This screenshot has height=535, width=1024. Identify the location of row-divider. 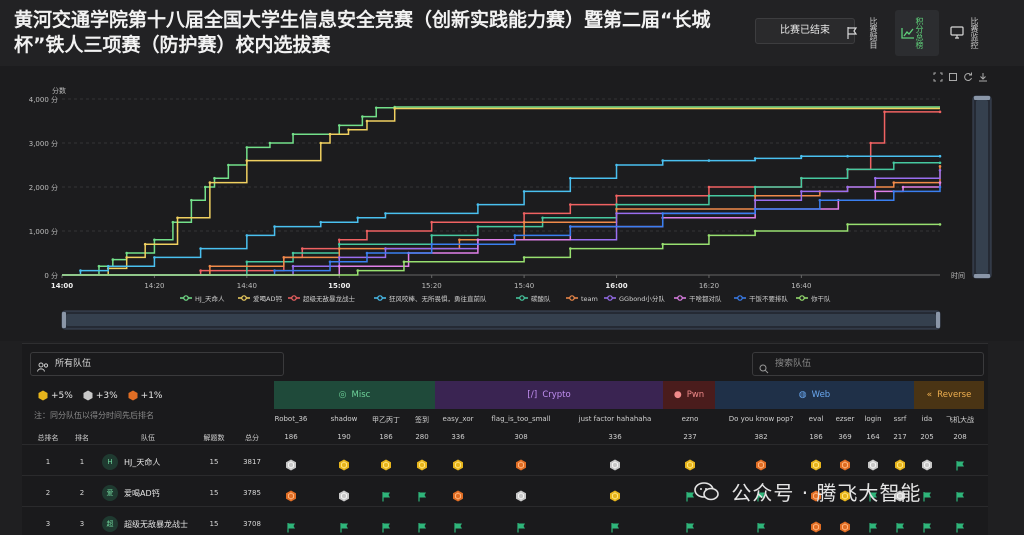
(505, 444).